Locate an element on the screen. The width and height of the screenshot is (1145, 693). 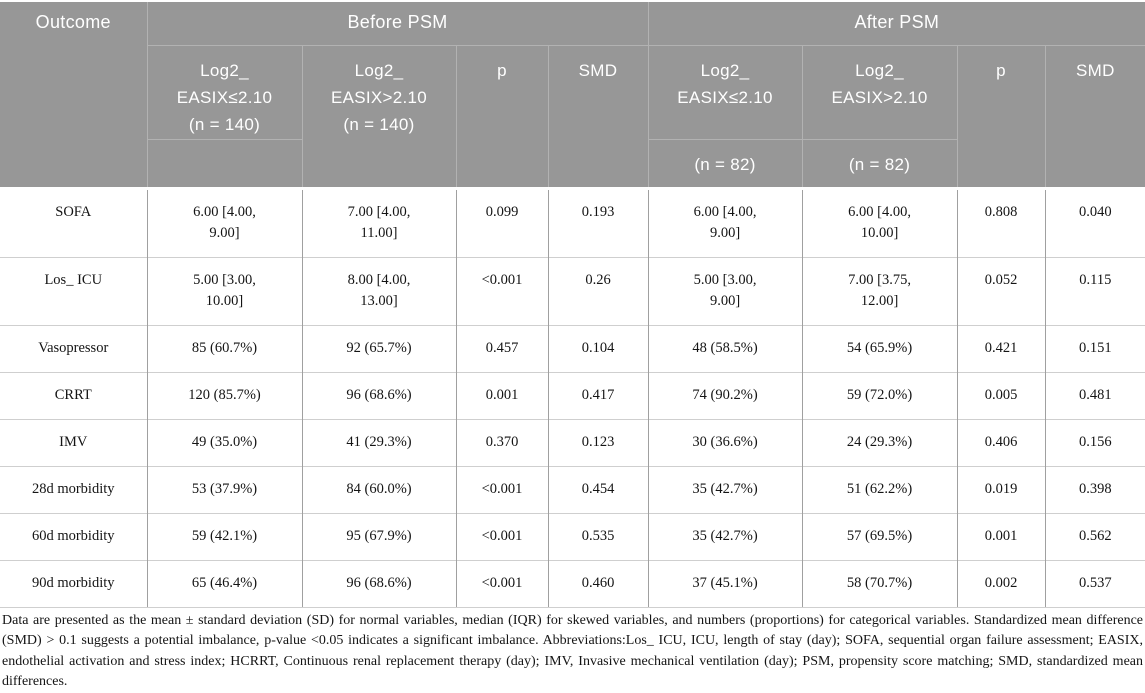
after-smd-cell: 0.040 is located at coordinates (1094, 221).